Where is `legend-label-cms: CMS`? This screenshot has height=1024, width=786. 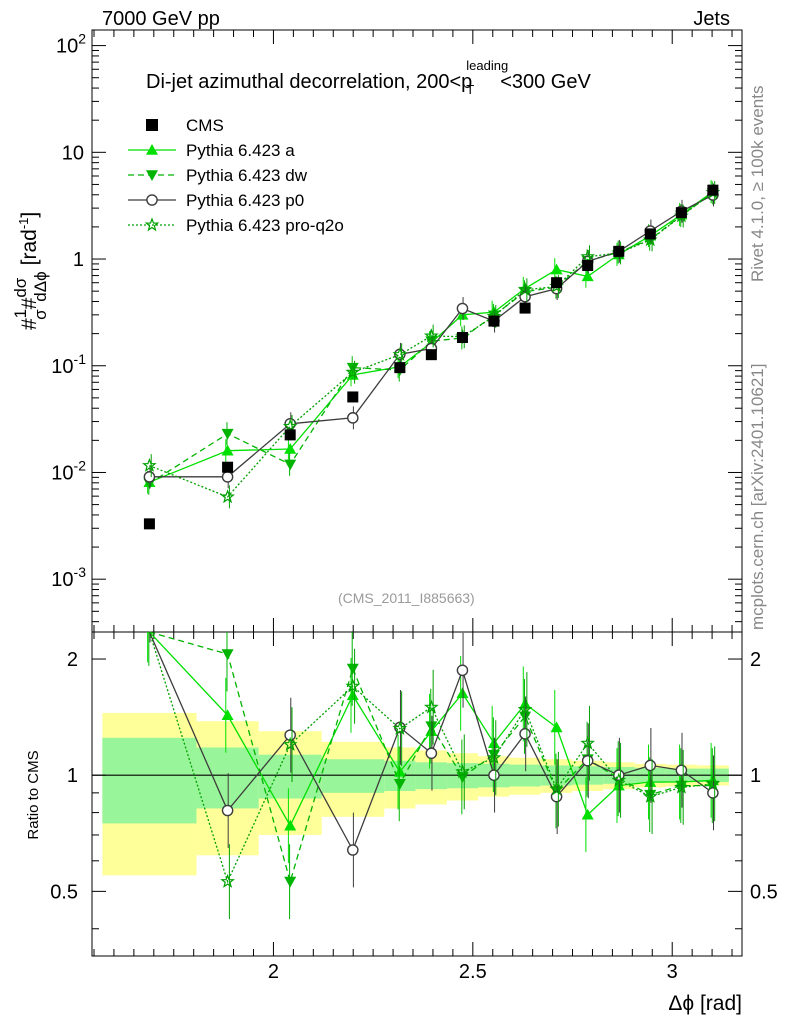
legend-label-cms: CMS is located at coordinates (205, 125).